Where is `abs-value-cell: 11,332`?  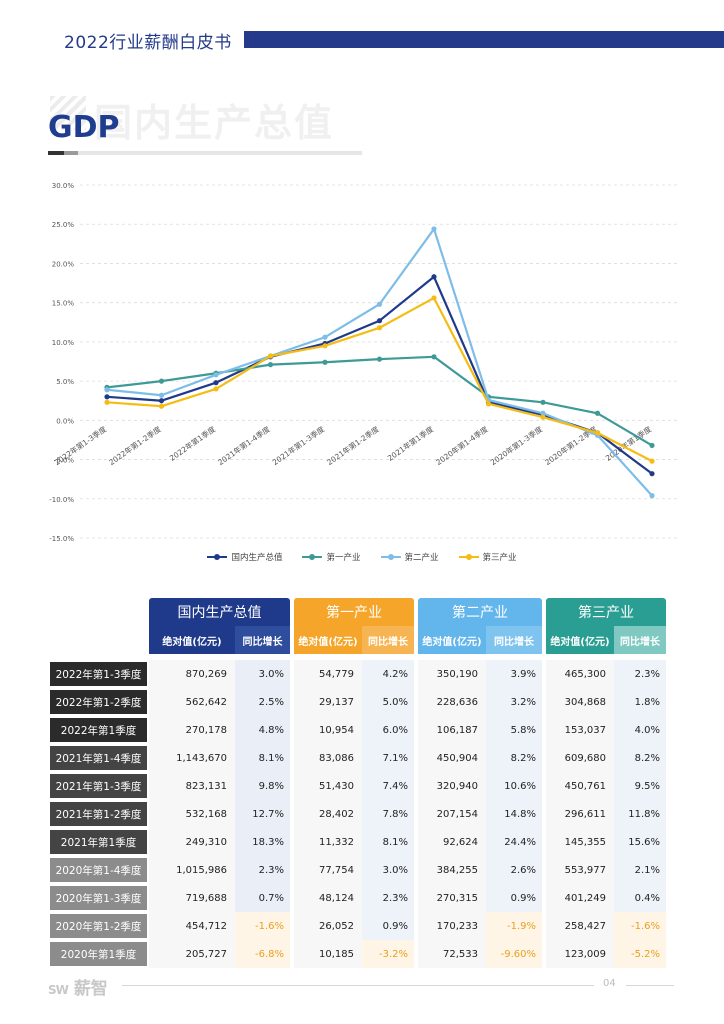 abs-value-cell: 11,332 is located at coordinates (328, 842).